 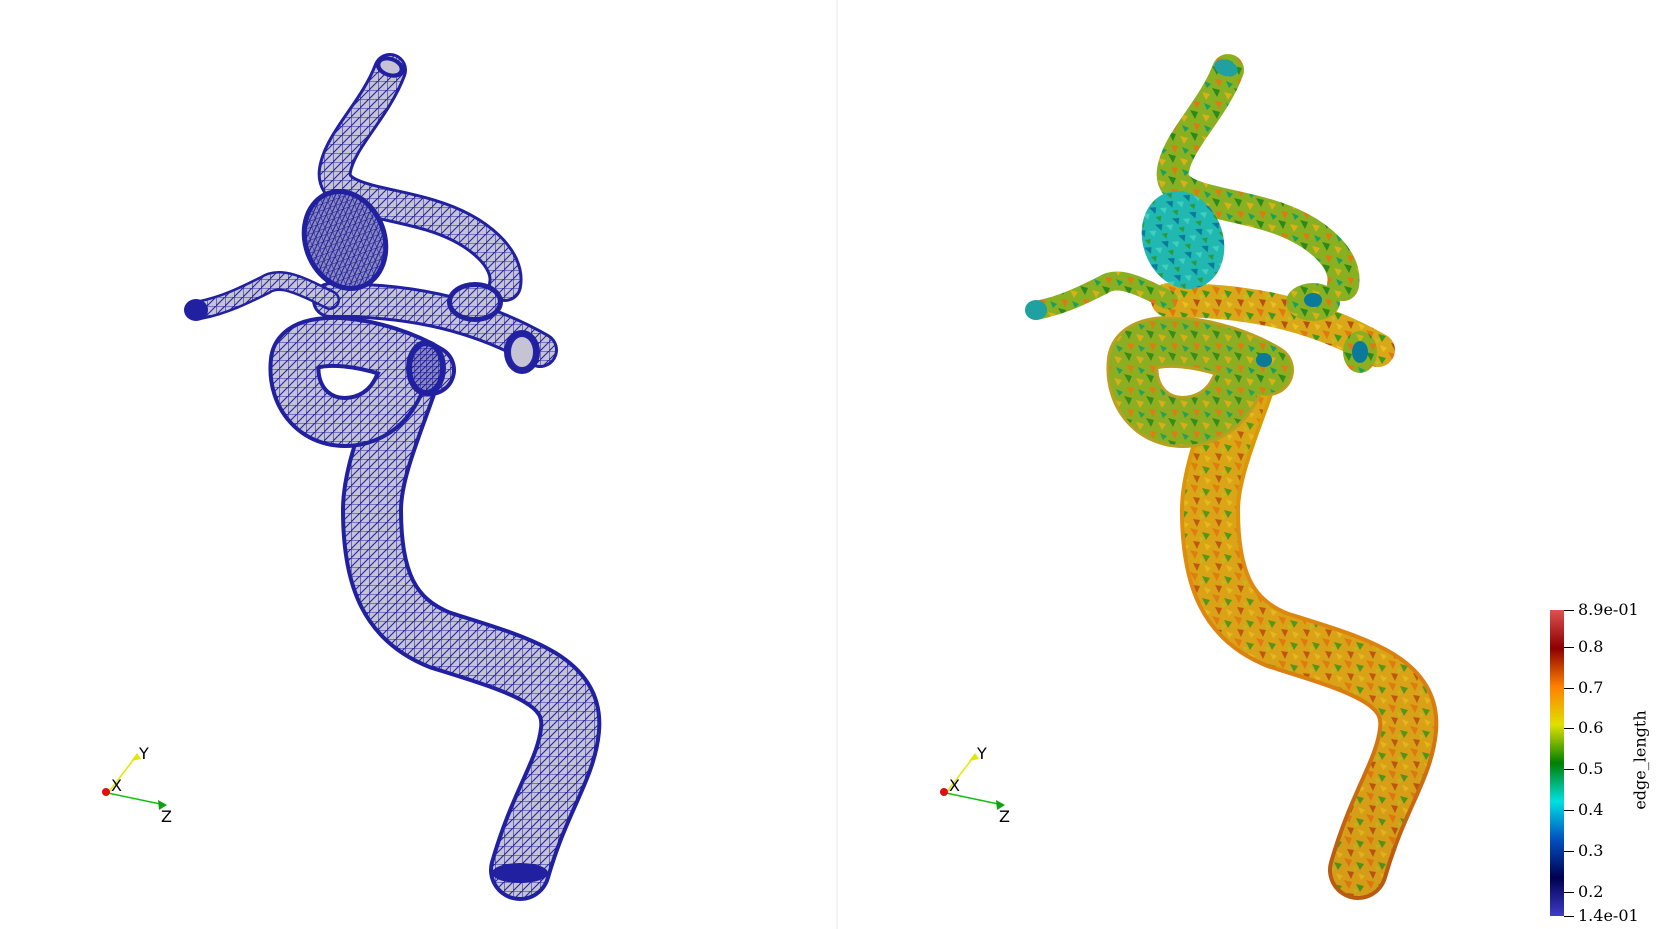 What do you see at coordinates (1591, 728) in the screenshot?
I see `colorbar-tick-2-label: 0.6` at bounding box center [1591, 728].